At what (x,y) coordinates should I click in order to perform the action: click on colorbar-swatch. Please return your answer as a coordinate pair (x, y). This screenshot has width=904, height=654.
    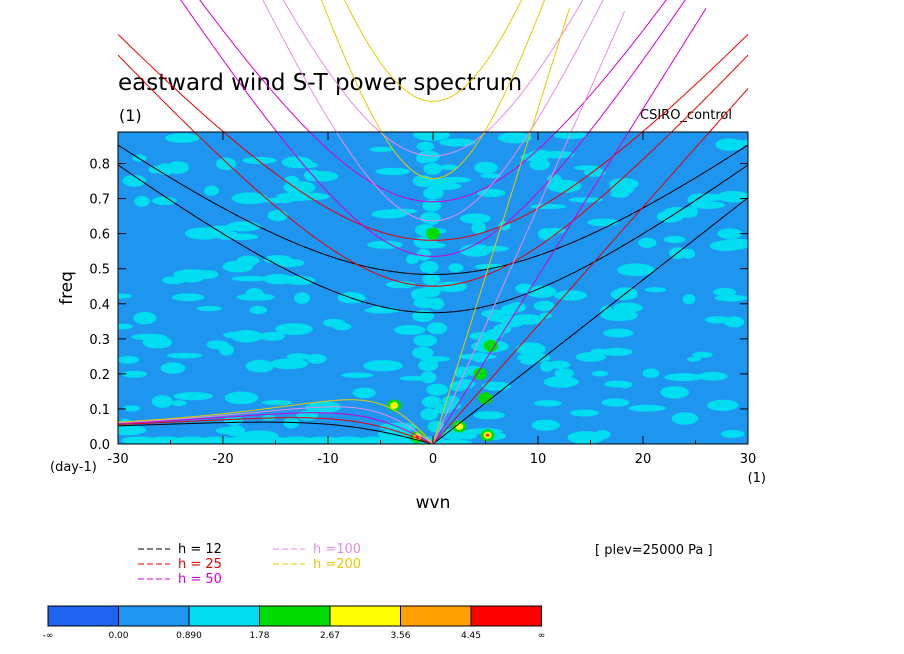
    Looking at the image, I should click on (224, 616).